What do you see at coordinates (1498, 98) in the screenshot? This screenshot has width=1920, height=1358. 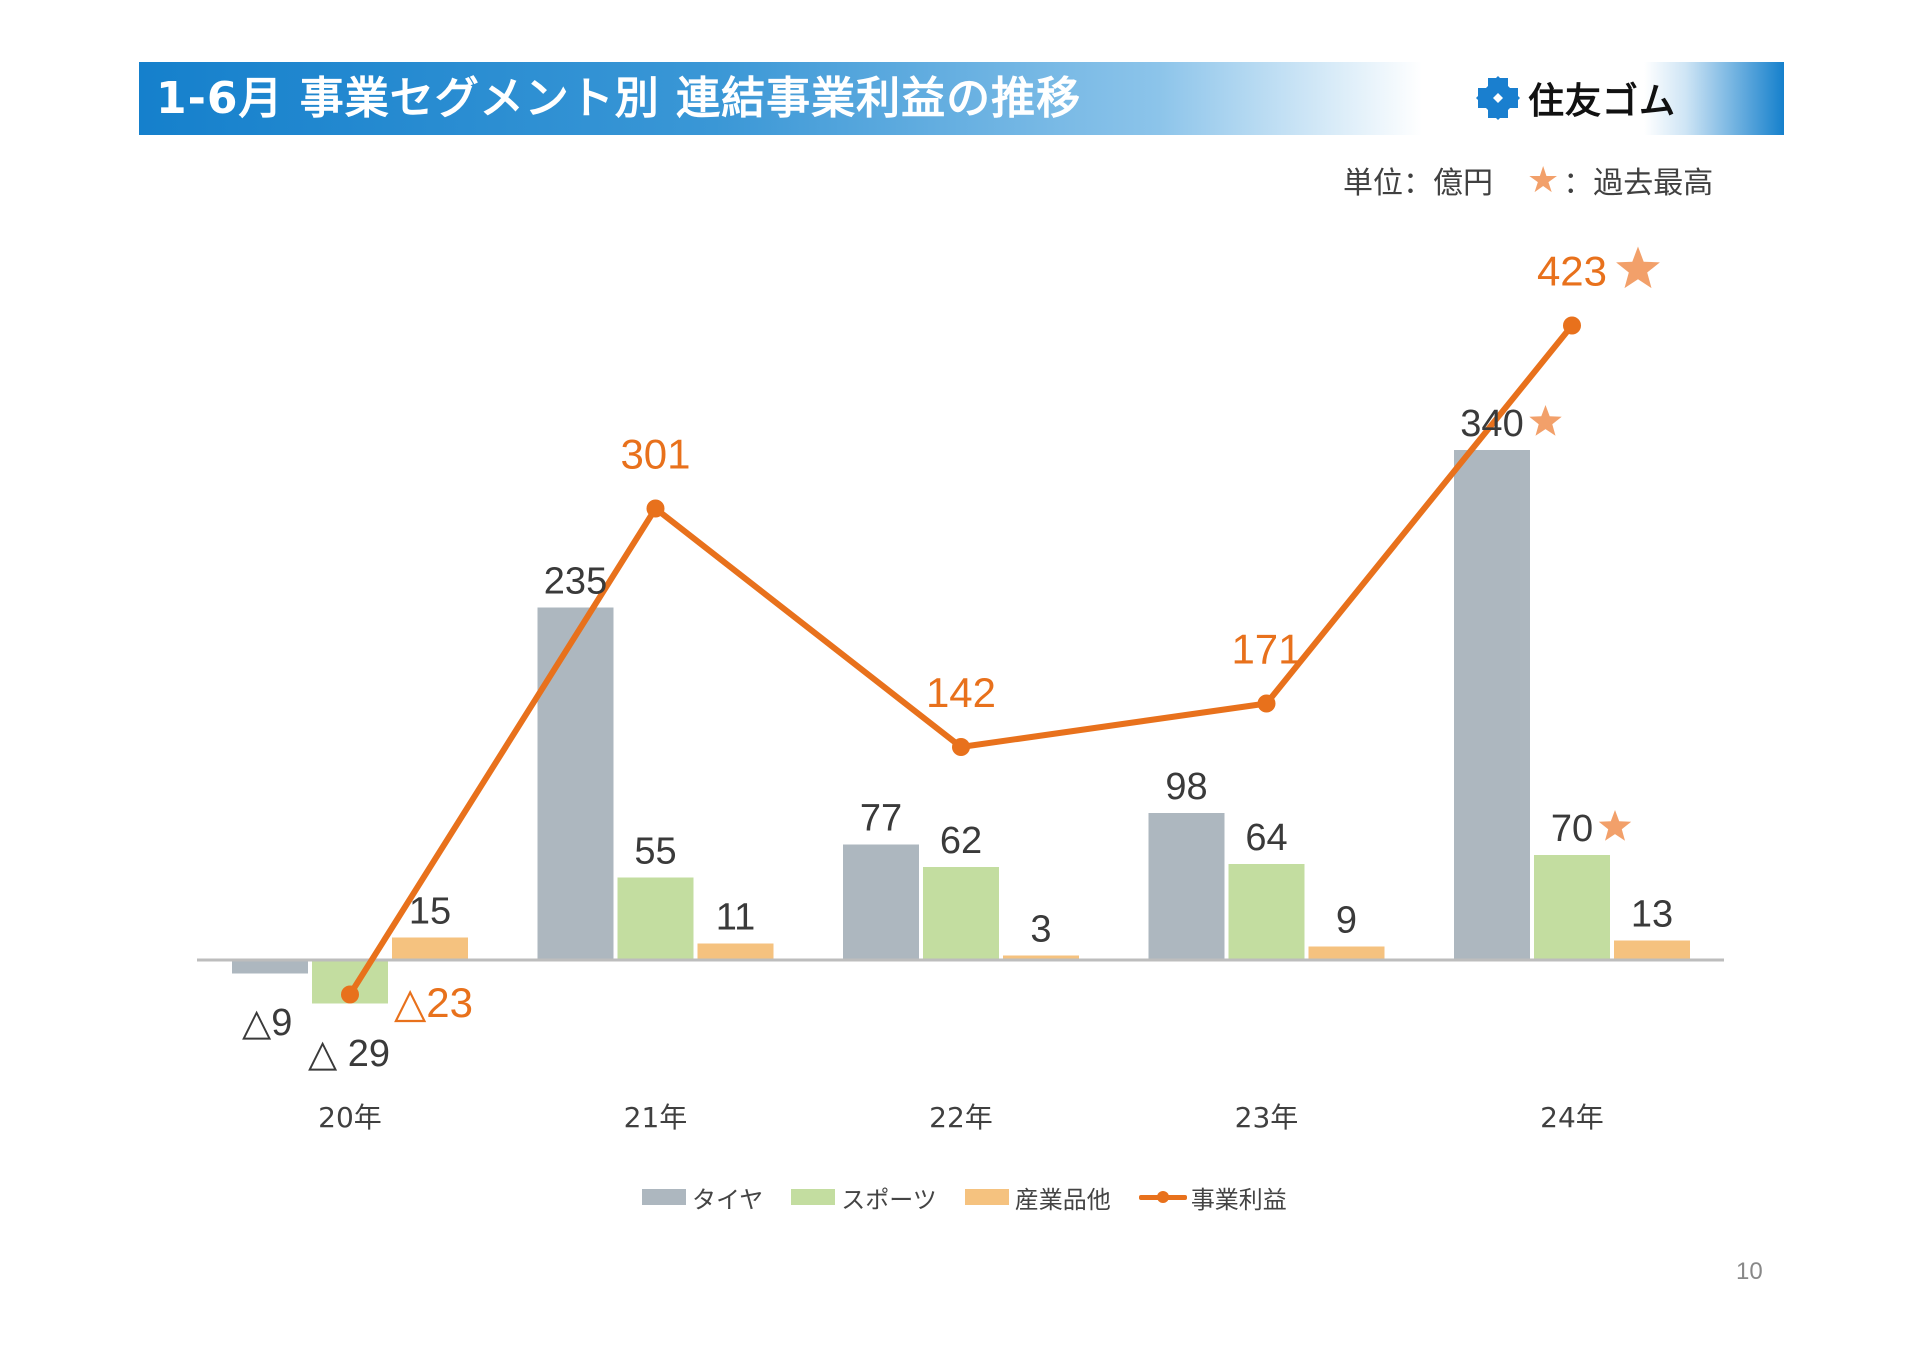 I see `diamond-logo-icon` at bounding box center [1498, 98].